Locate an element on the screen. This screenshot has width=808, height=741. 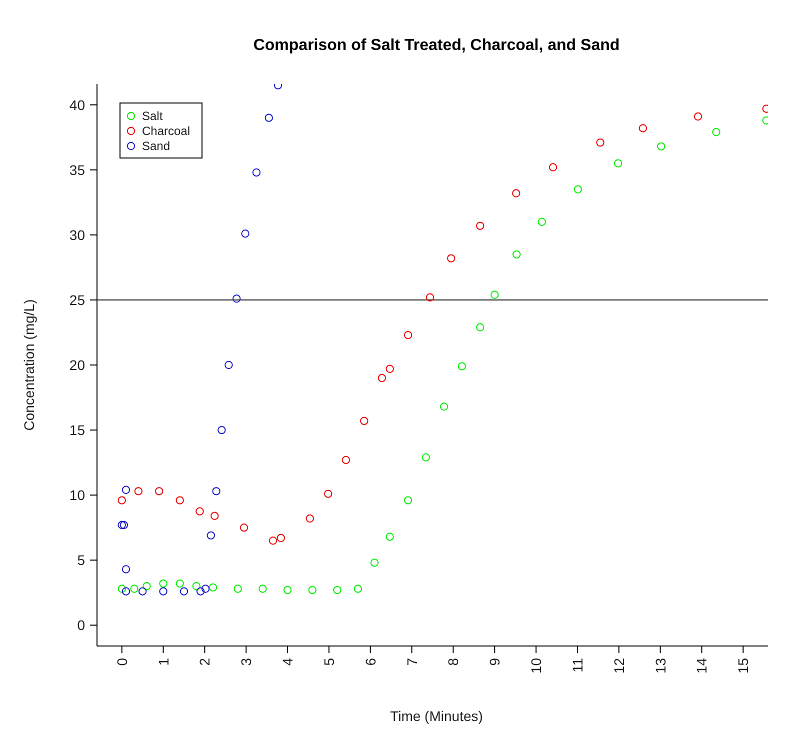
y-tick-label: 5 is located at coordinates (81, 560).